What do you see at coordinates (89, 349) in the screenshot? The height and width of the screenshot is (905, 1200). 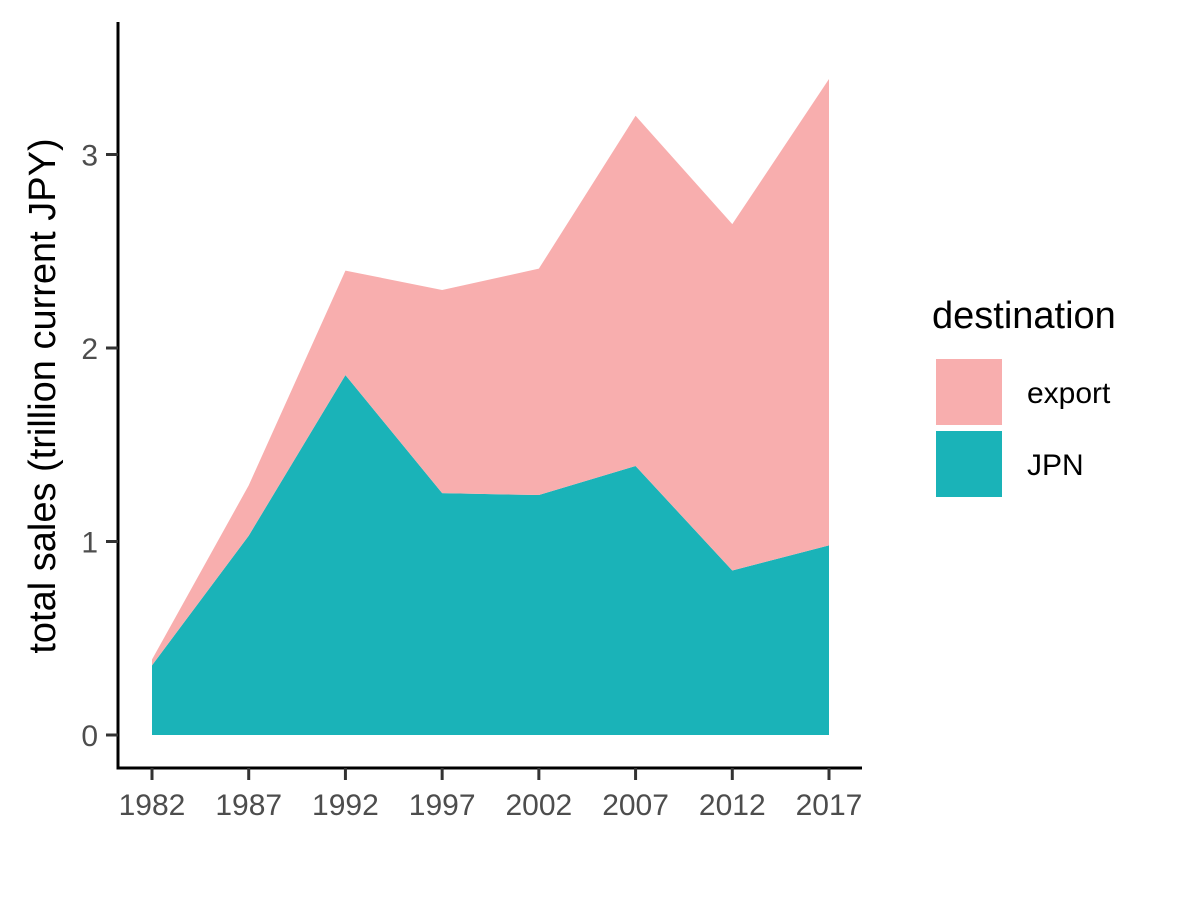 I see `y-tick-label: 2` at bounding box center [89, 349].